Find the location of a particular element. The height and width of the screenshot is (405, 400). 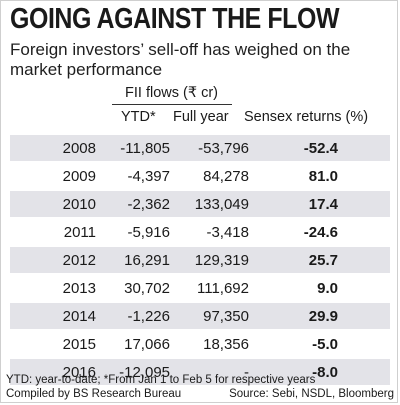

row-full-year-value: 111,692 is located at coordinates (223, 288).